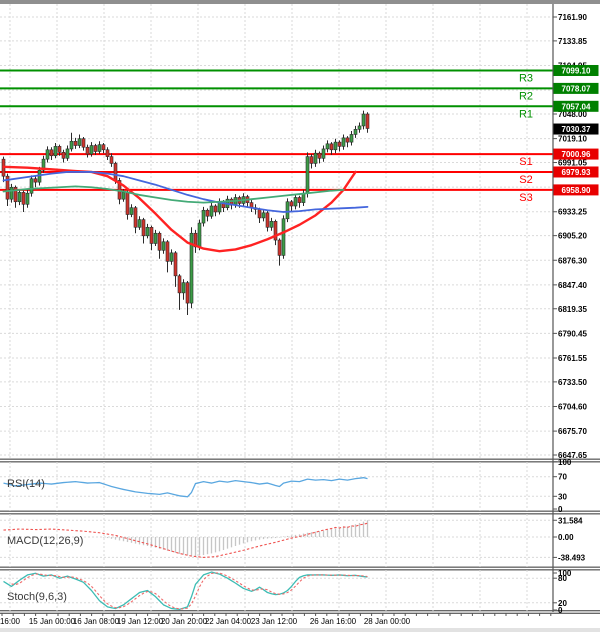  Describe the element at coordinates (562, 578) in the screenshot. I see `stoch-axis-label: 80` at that location.